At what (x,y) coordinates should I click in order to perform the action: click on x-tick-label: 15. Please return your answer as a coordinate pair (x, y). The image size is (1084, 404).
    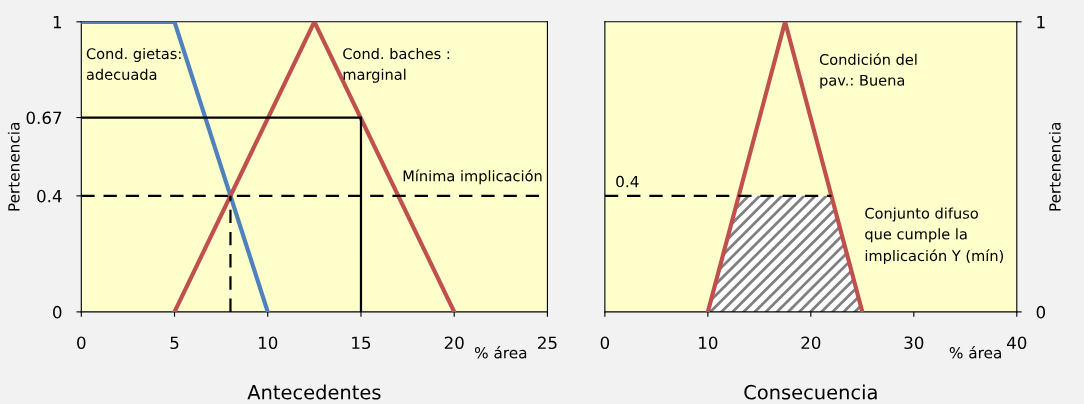
    Looking at the image, I should click on (361, 343).